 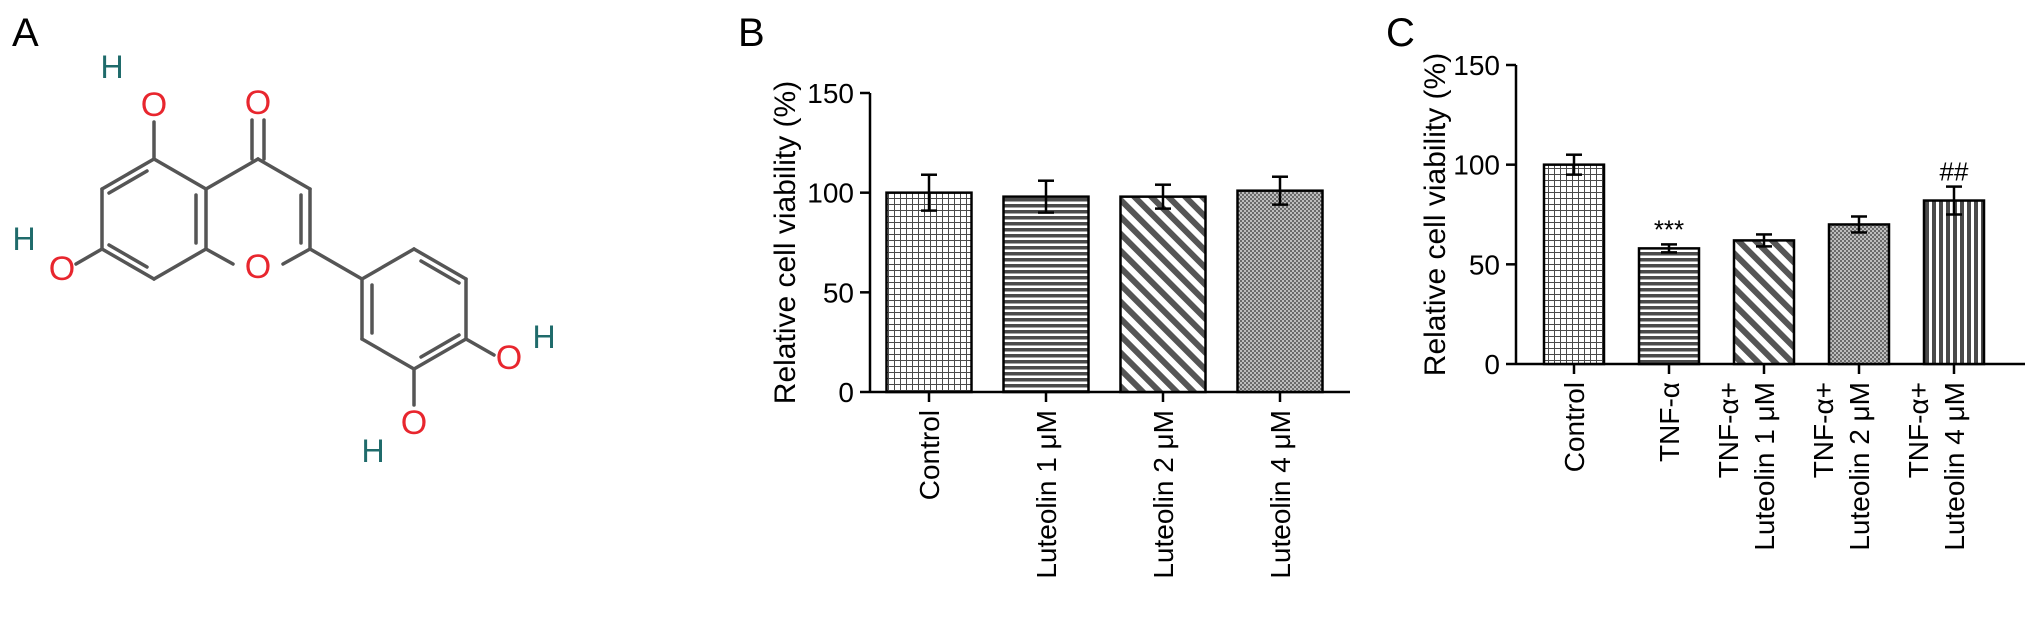 I want to click on panel-letter-b: B, so click(x=751, y=33).